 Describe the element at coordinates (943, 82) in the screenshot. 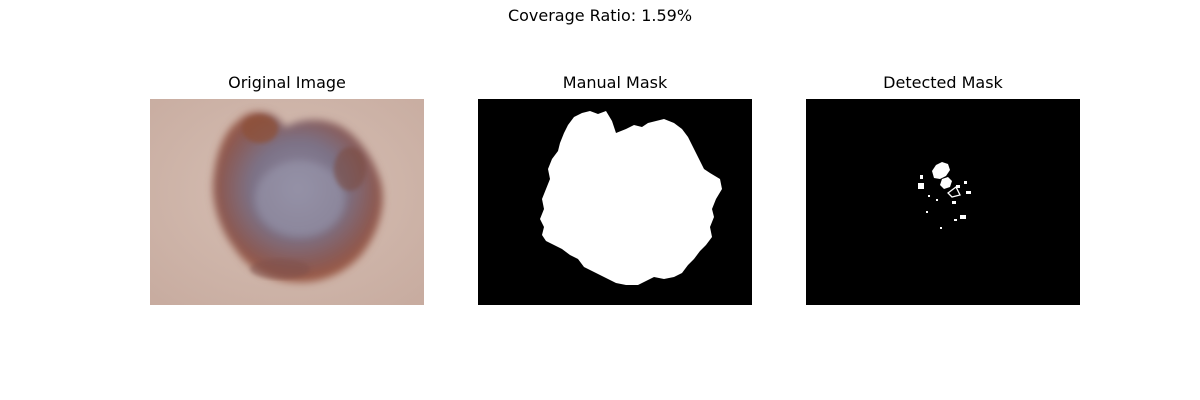

I see `panel-title-detected: Detected Mask` at that location.